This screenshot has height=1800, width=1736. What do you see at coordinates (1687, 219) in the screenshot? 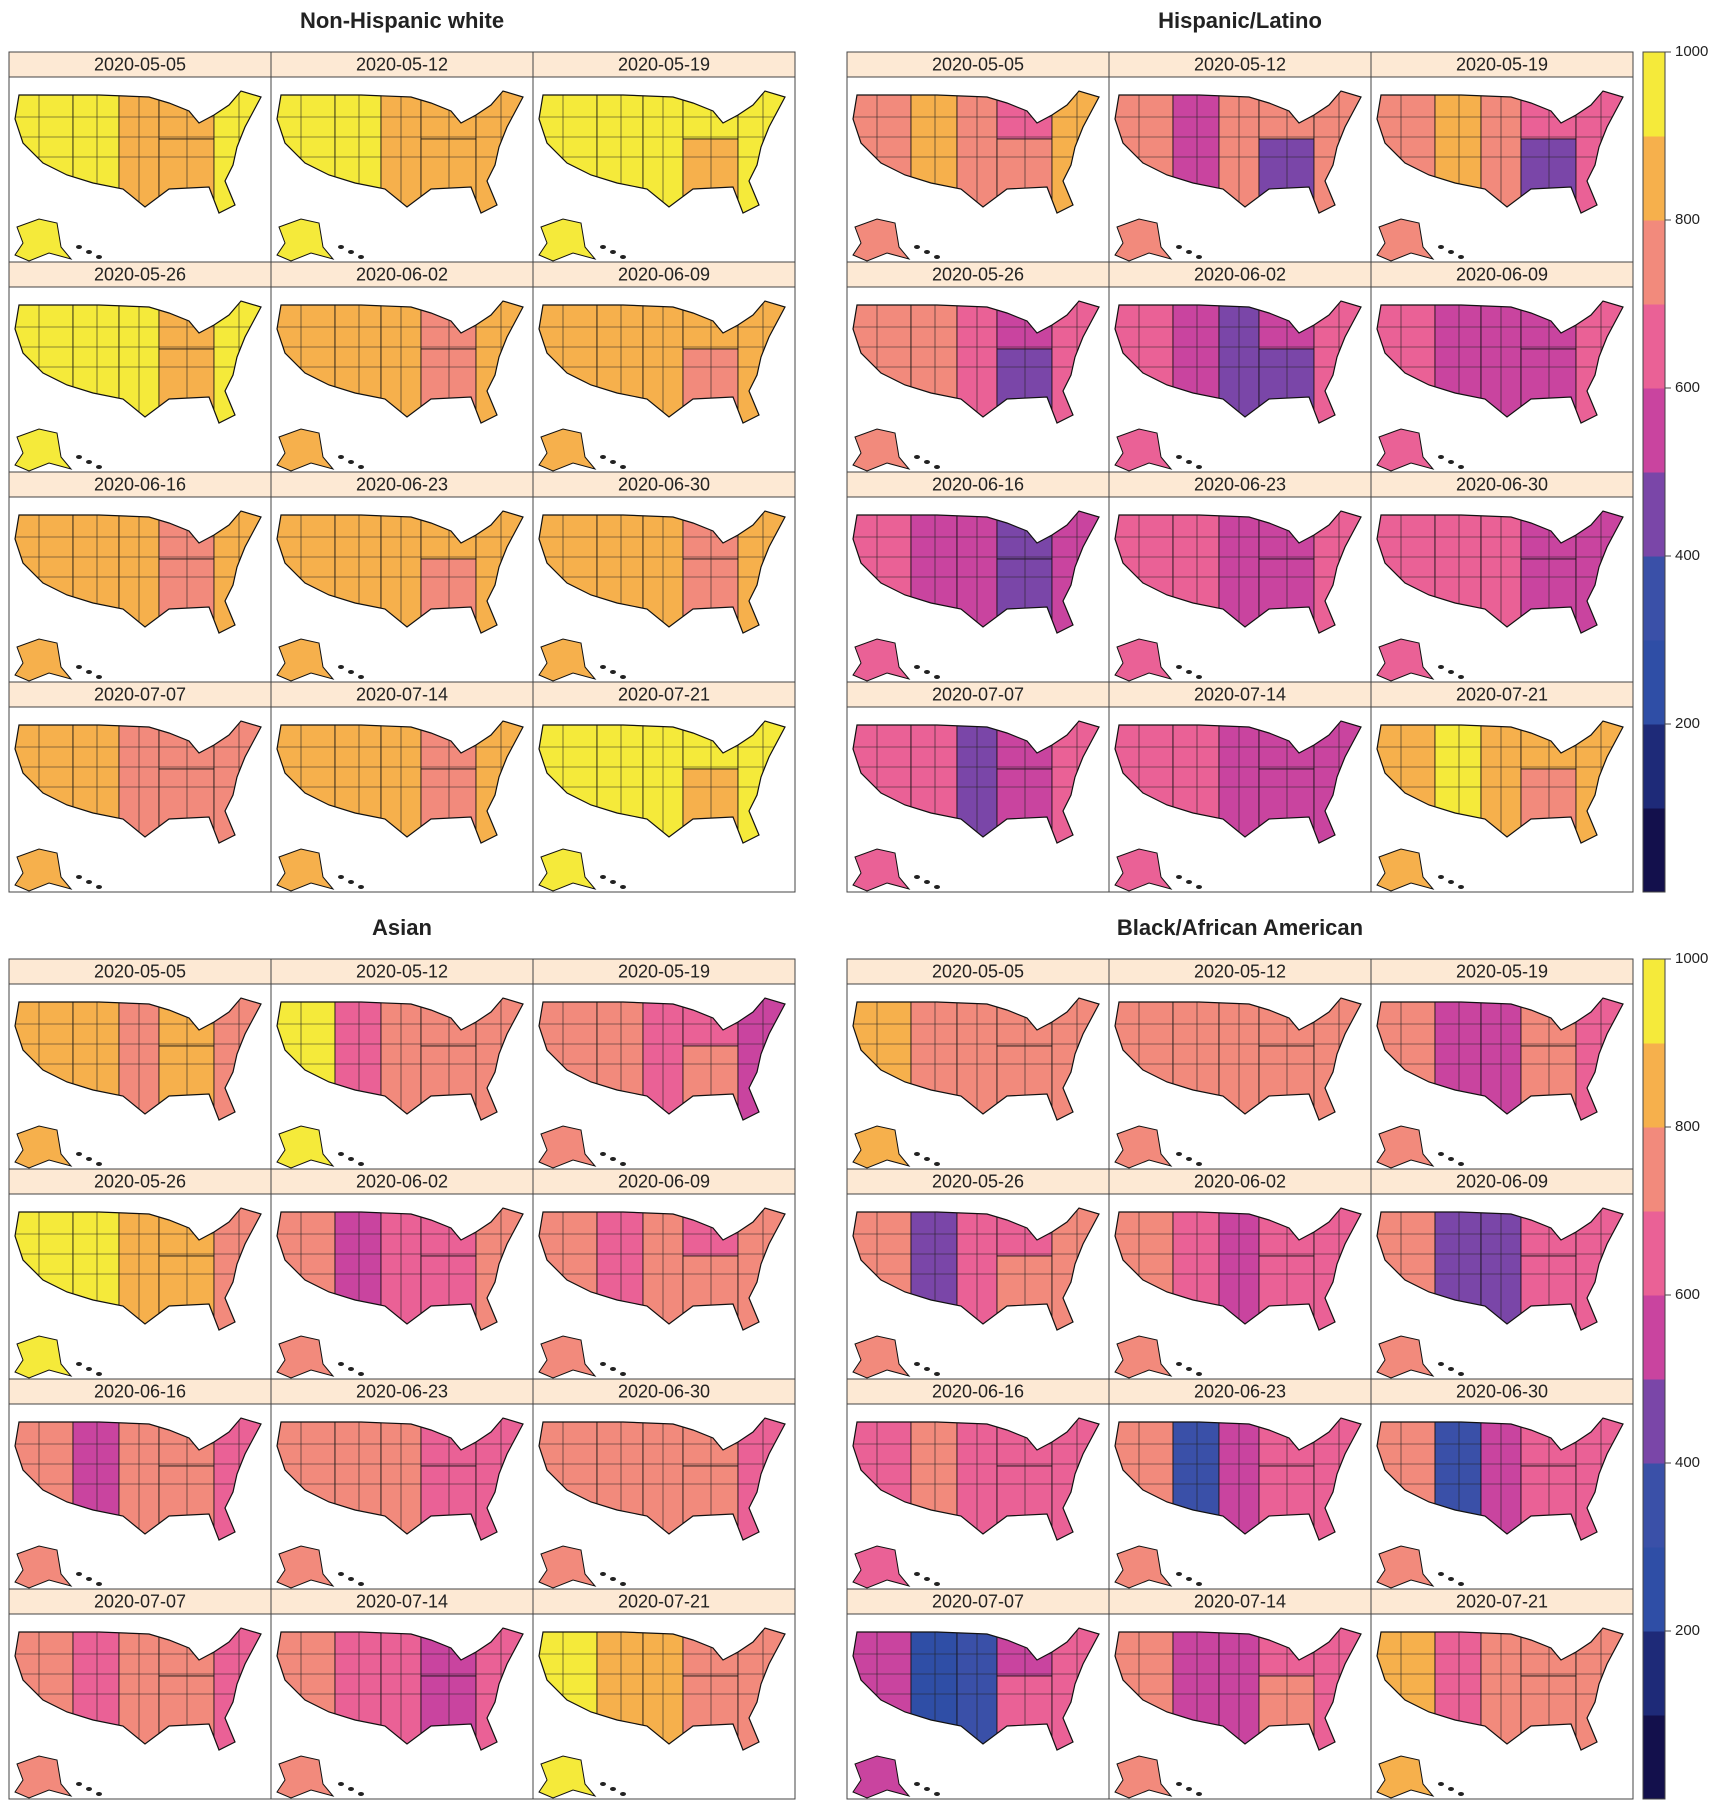
I see `colorbar-label: 800` at bounding box center [1687, 219].